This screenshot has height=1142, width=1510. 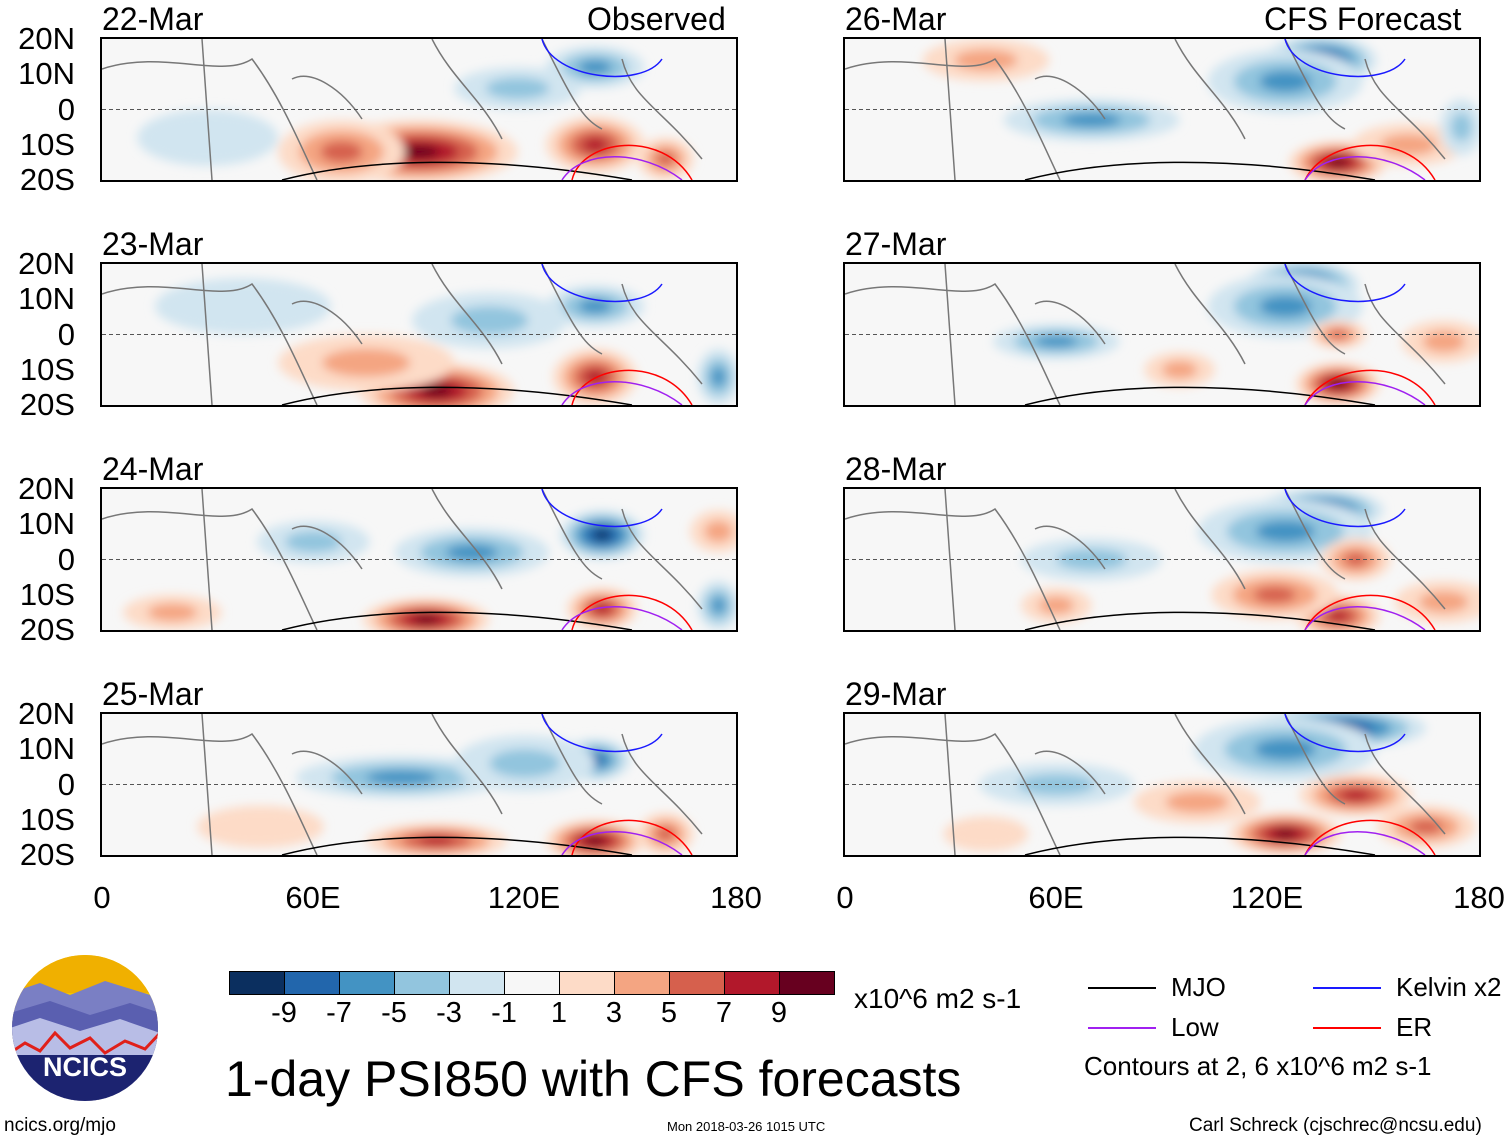 What do you see at coordinates (724, 1013) in the screenshot?
I see `colorbar-tick-label: 7` at bounding box center [724, 1013].